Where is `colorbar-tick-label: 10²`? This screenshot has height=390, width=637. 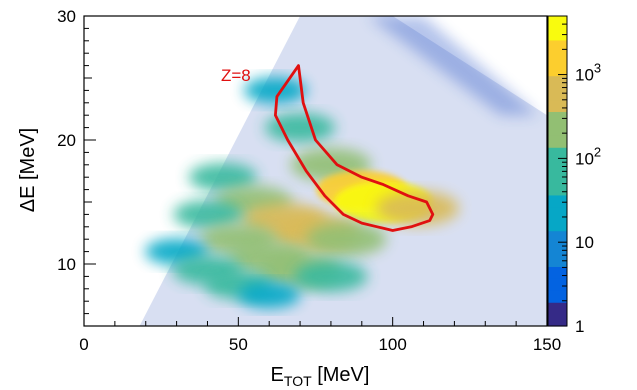 colorbar-tick-label: 10² is located at coordinates (588, 156).